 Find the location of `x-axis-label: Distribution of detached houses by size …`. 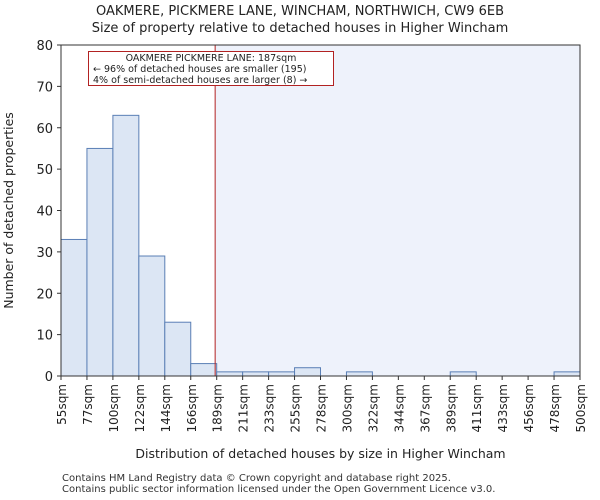

x-axis-label: Distribution of detached houses by size … is located at coordinates (320, 453).